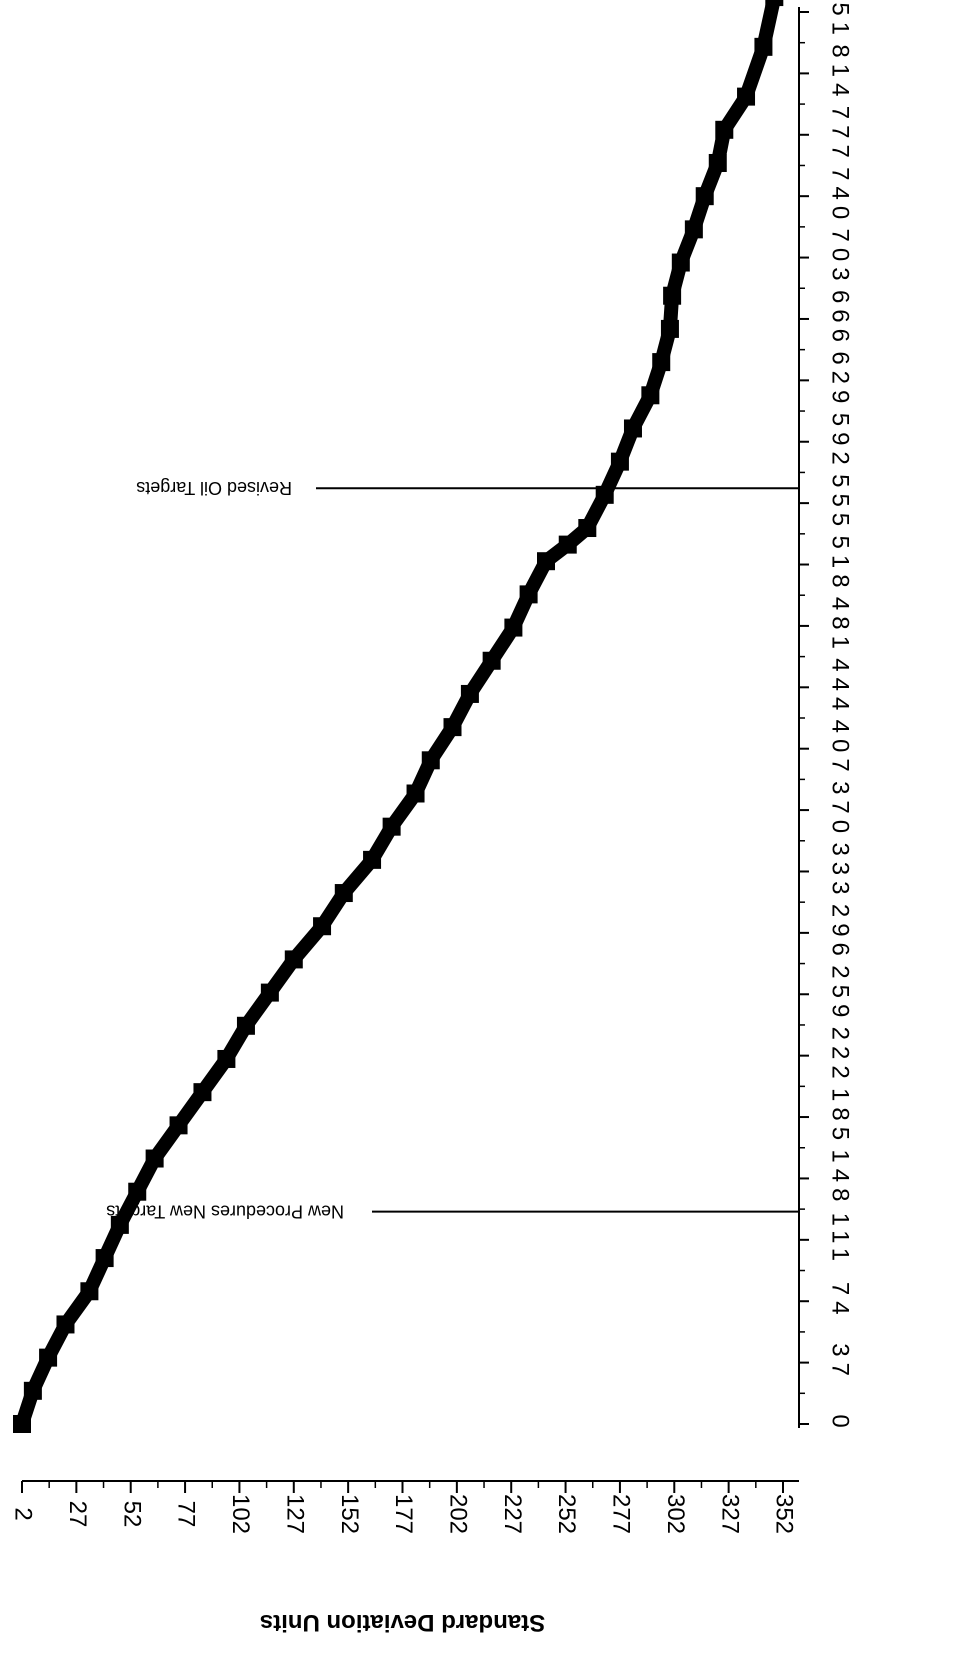  What do you see at coordinates (840, 687) in the screenshot?
I see `x-tick-label: 444` at bounding box center [840, 687].